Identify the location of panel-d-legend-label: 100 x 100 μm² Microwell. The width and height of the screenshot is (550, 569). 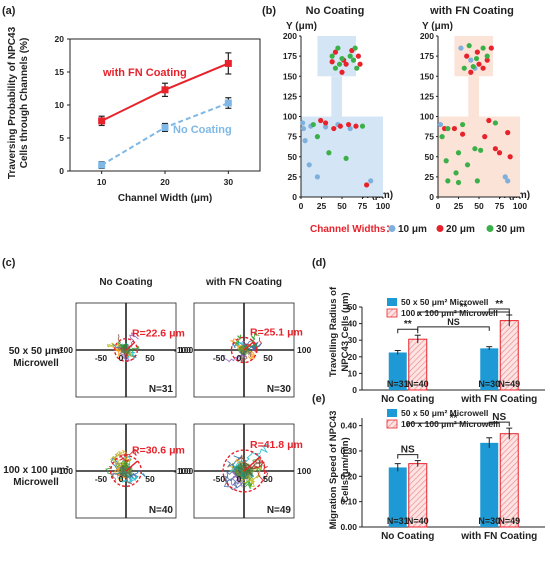
(449, 313).